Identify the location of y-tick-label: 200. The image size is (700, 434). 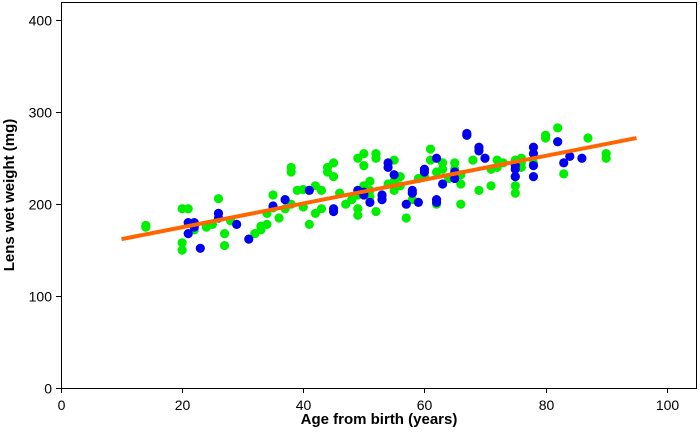
(41, 205).